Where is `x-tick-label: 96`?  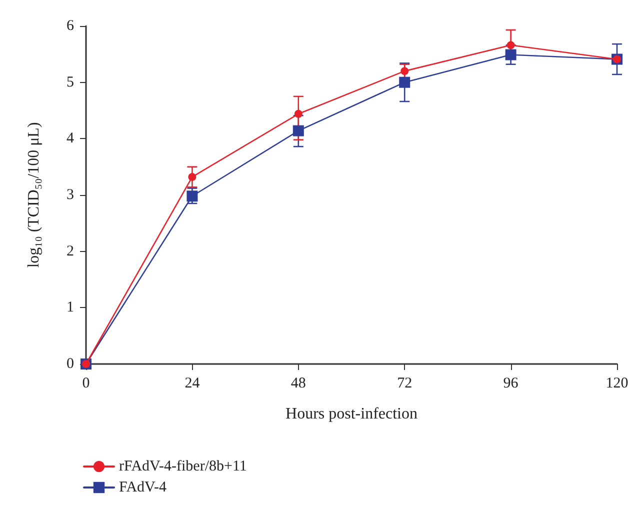 x-tick-label: 96 is located at coordinates (511, 384).